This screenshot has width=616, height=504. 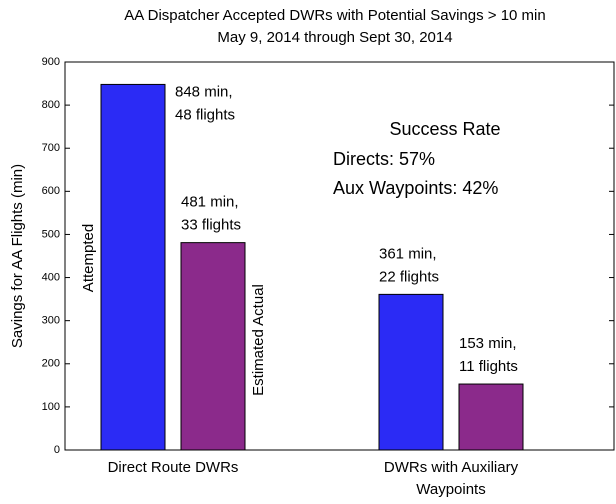 What do you see at coordinates (488, 355) in the screenshot?
I see `value-label: 153 min, 11 flights` at bounding box center [488, 355].